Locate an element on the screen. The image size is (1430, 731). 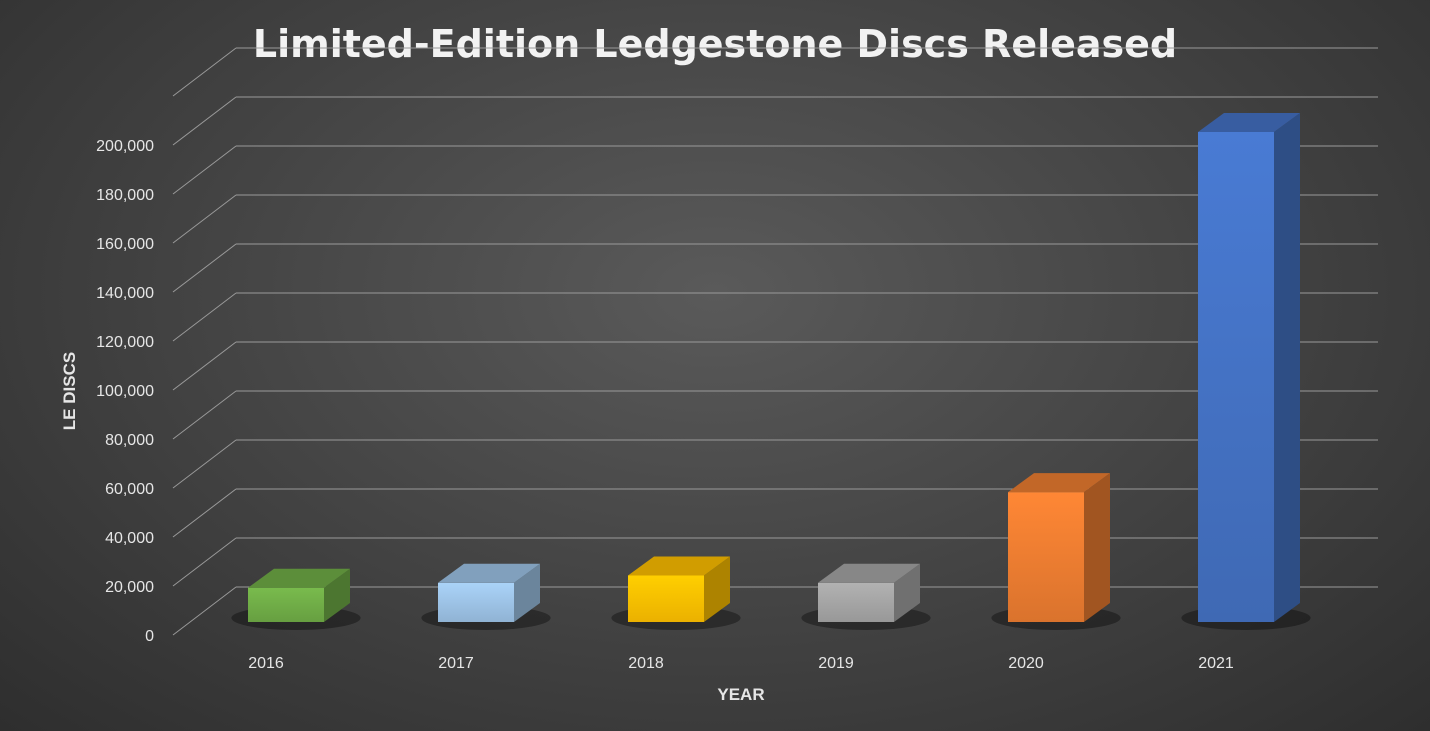
x-axis-ticks: 2016 2017 2018 2019 2020 2021 is located at coordinates (741, 663).